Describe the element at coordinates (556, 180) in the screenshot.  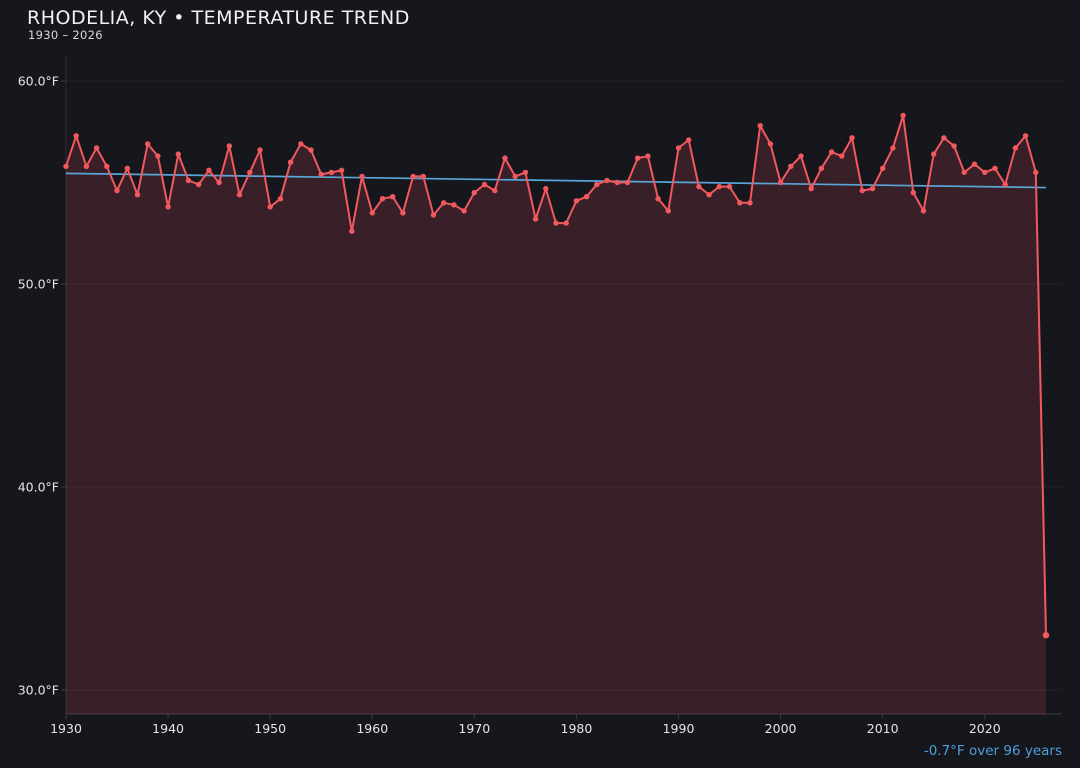
I see `trend-line` at that location.